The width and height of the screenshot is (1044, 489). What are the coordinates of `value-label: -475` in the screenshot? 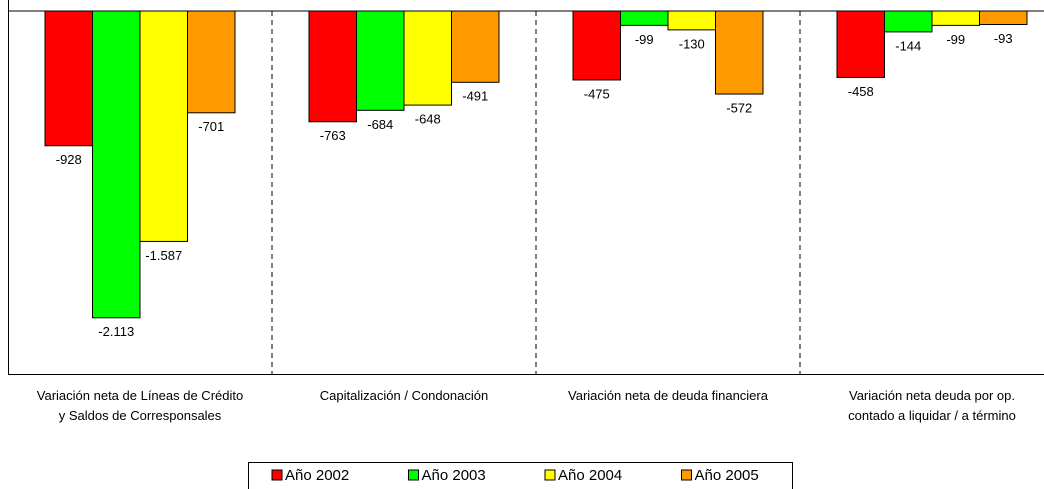 It's located at (597, 93).